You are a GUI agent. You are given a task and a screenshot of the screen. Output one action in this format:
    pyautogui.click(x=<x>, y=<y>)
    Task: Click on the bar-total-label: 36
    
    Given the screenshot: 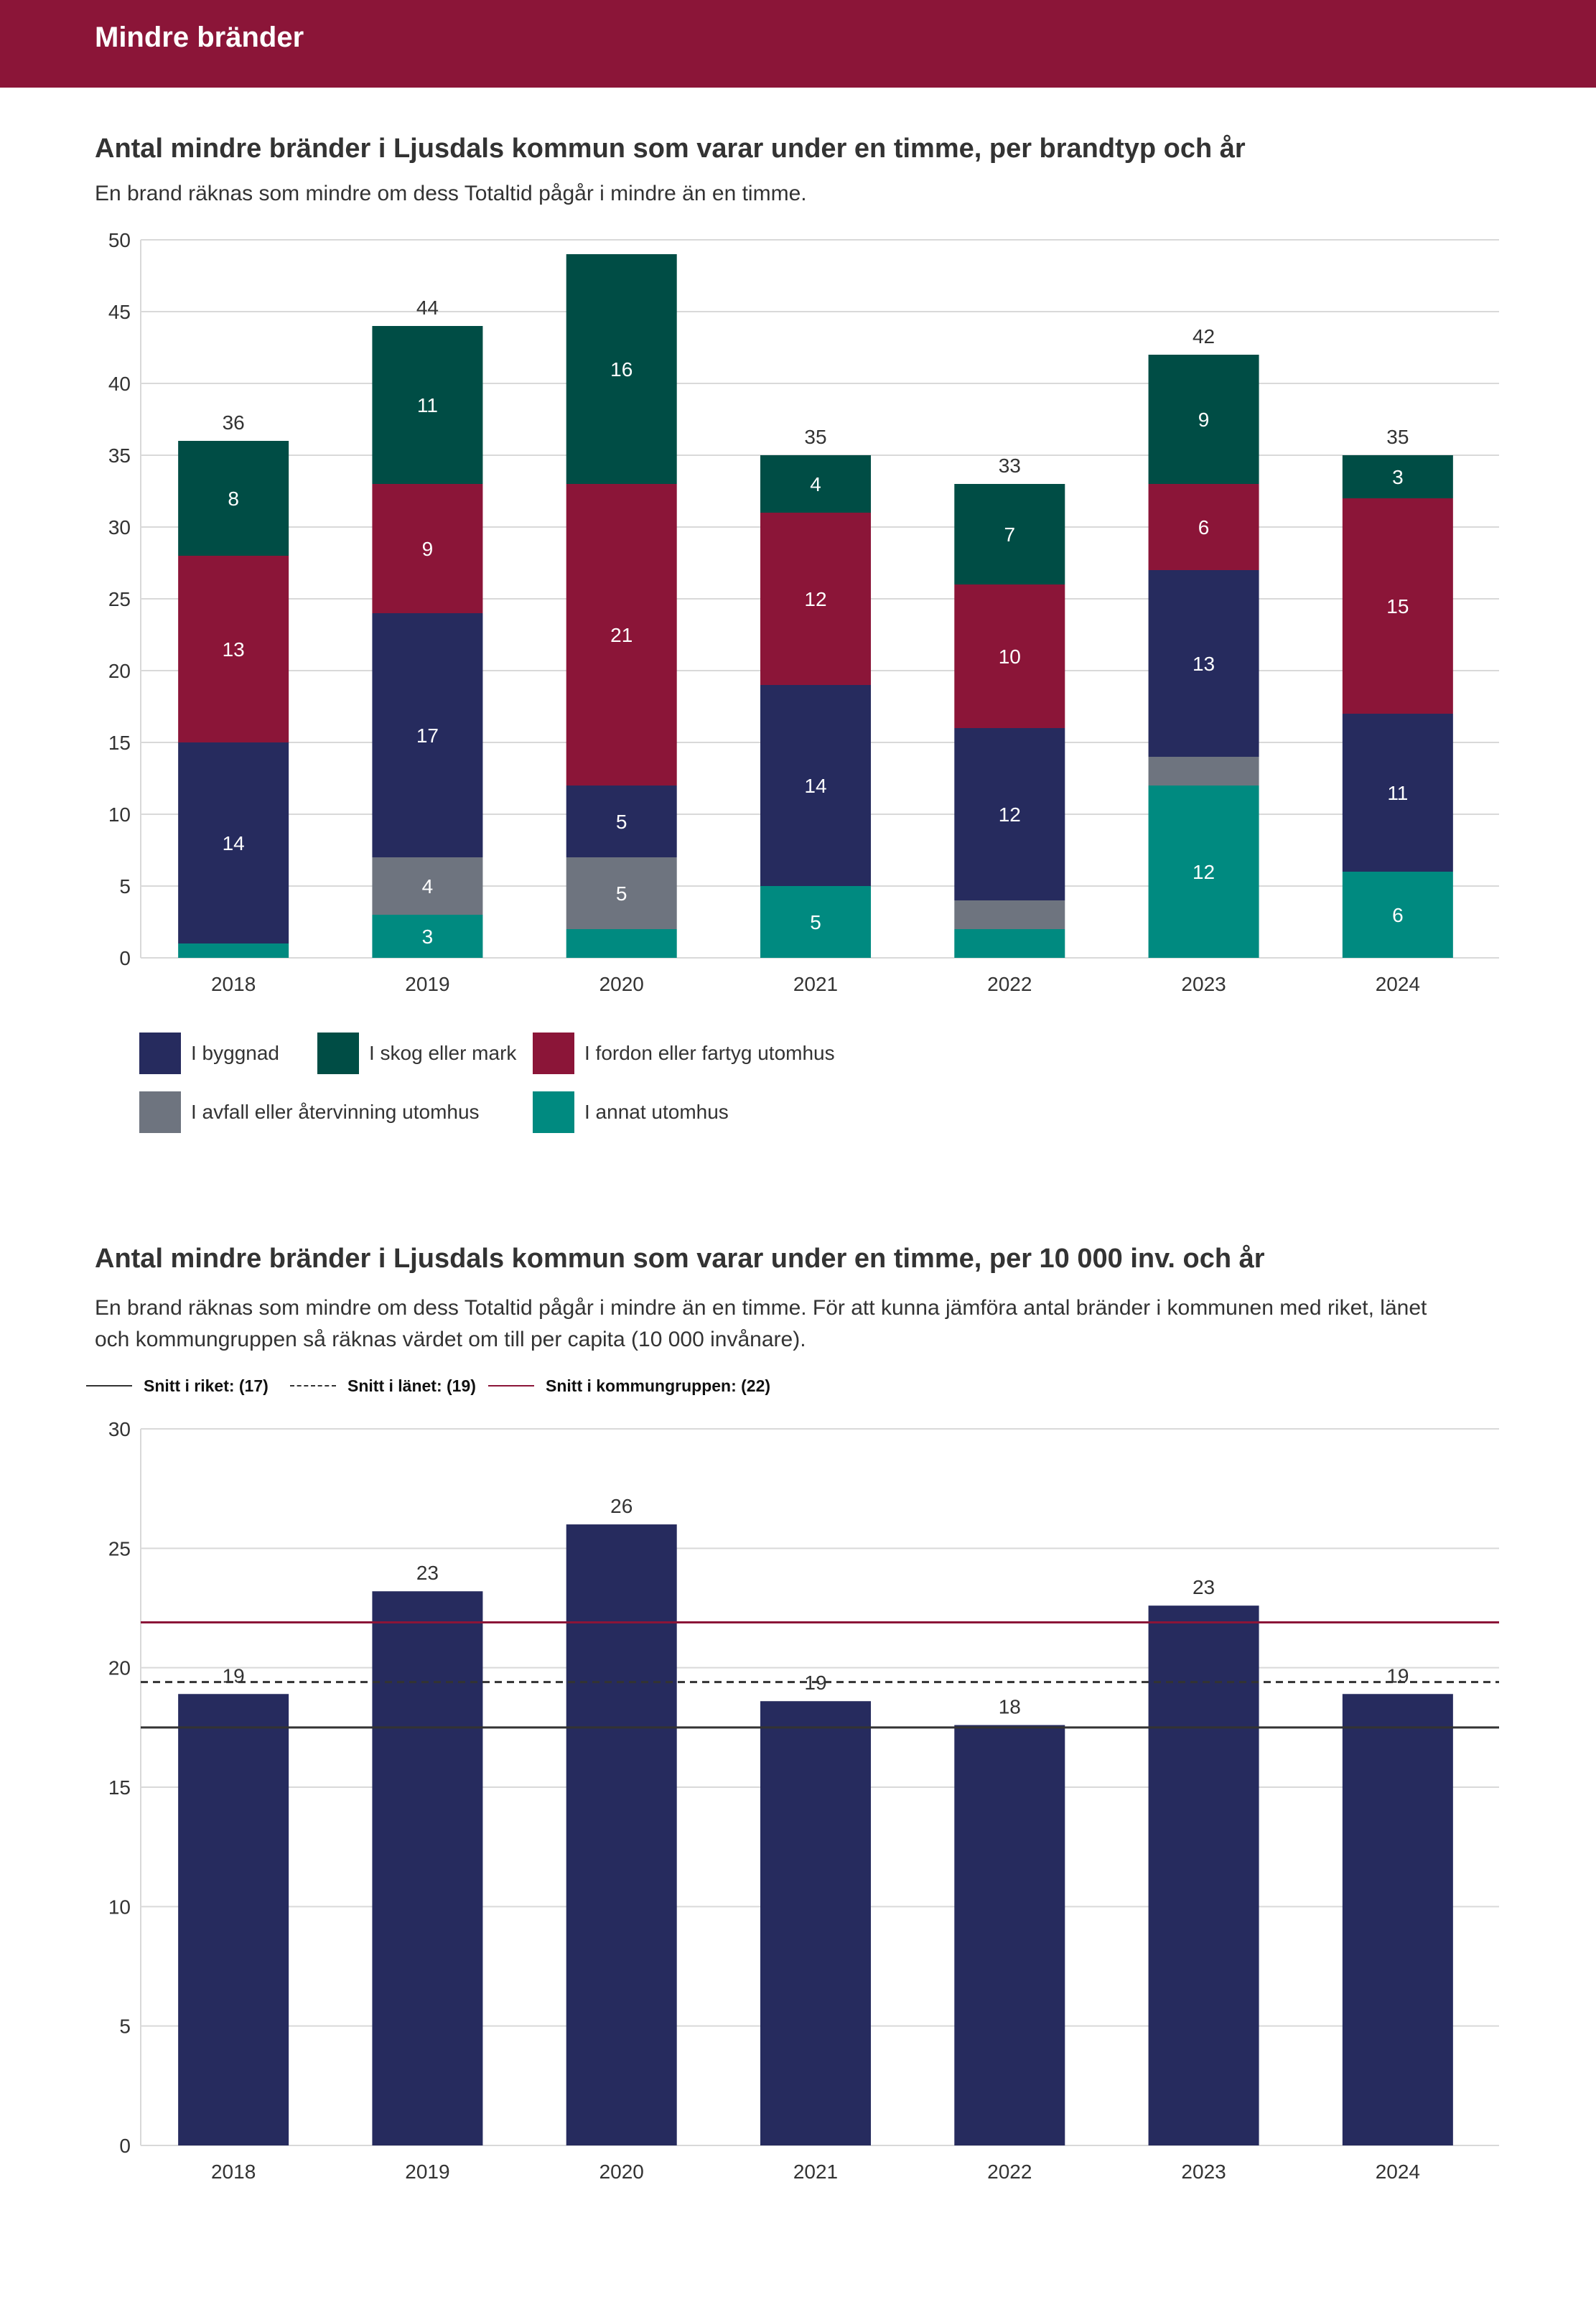 What is the action you would take?
    pyautogui.click(x=234, y=423)
    